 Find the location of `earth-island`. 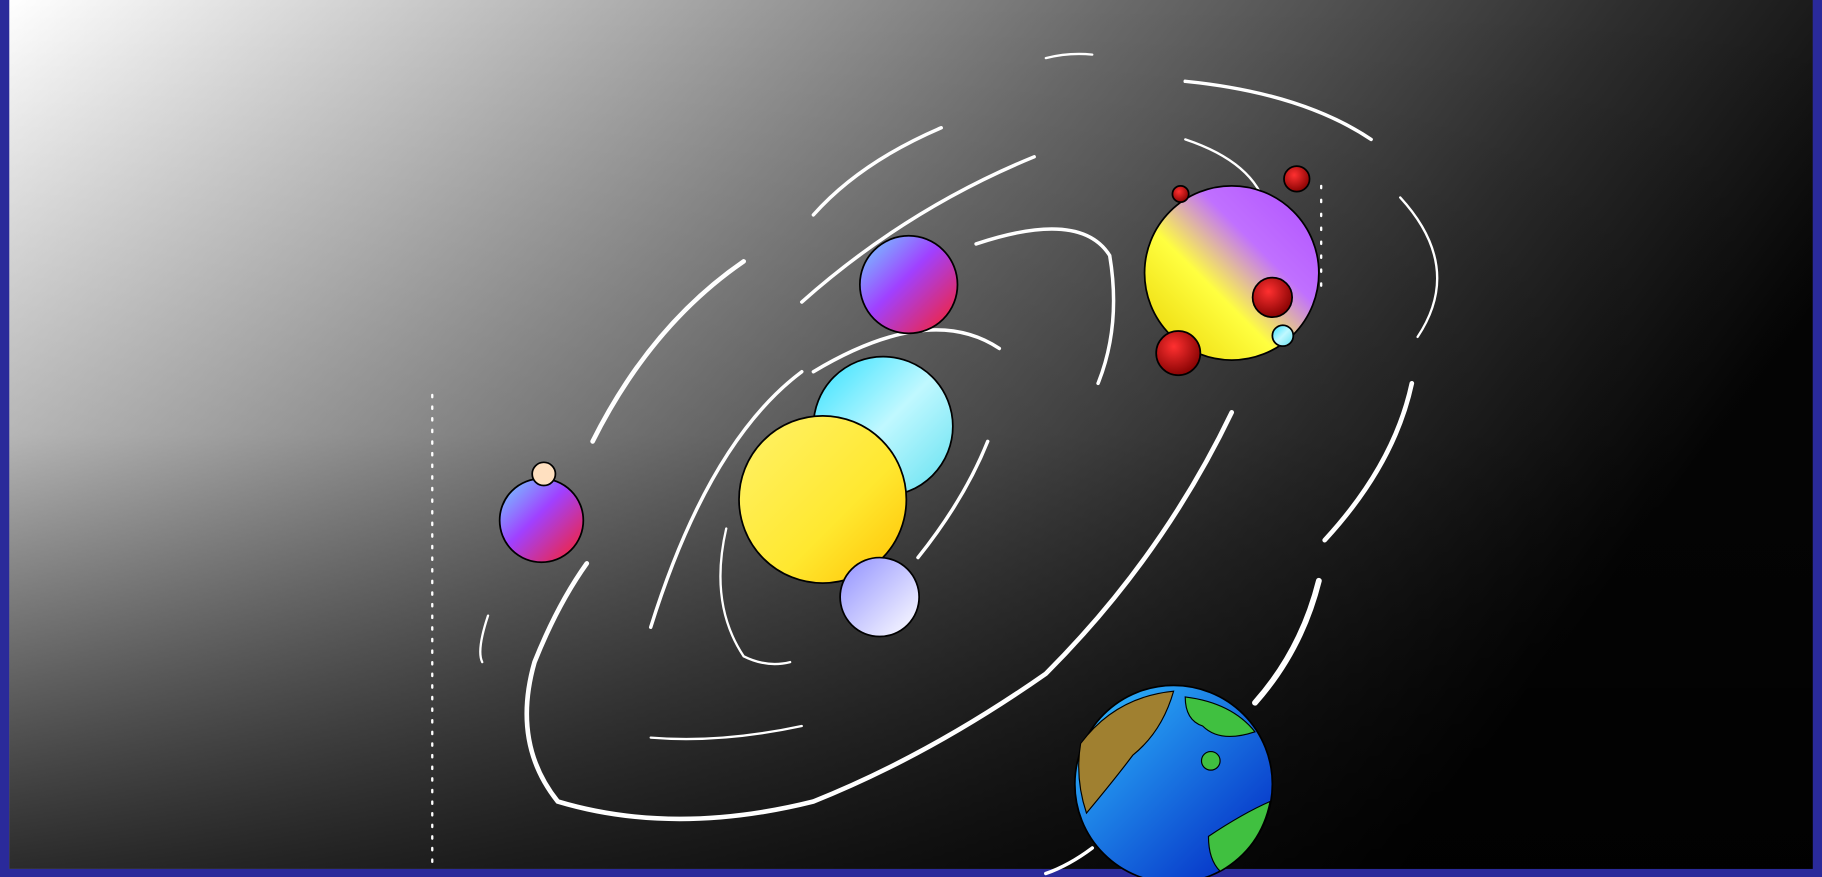

earth-island is located at coordinates (1210, 760).